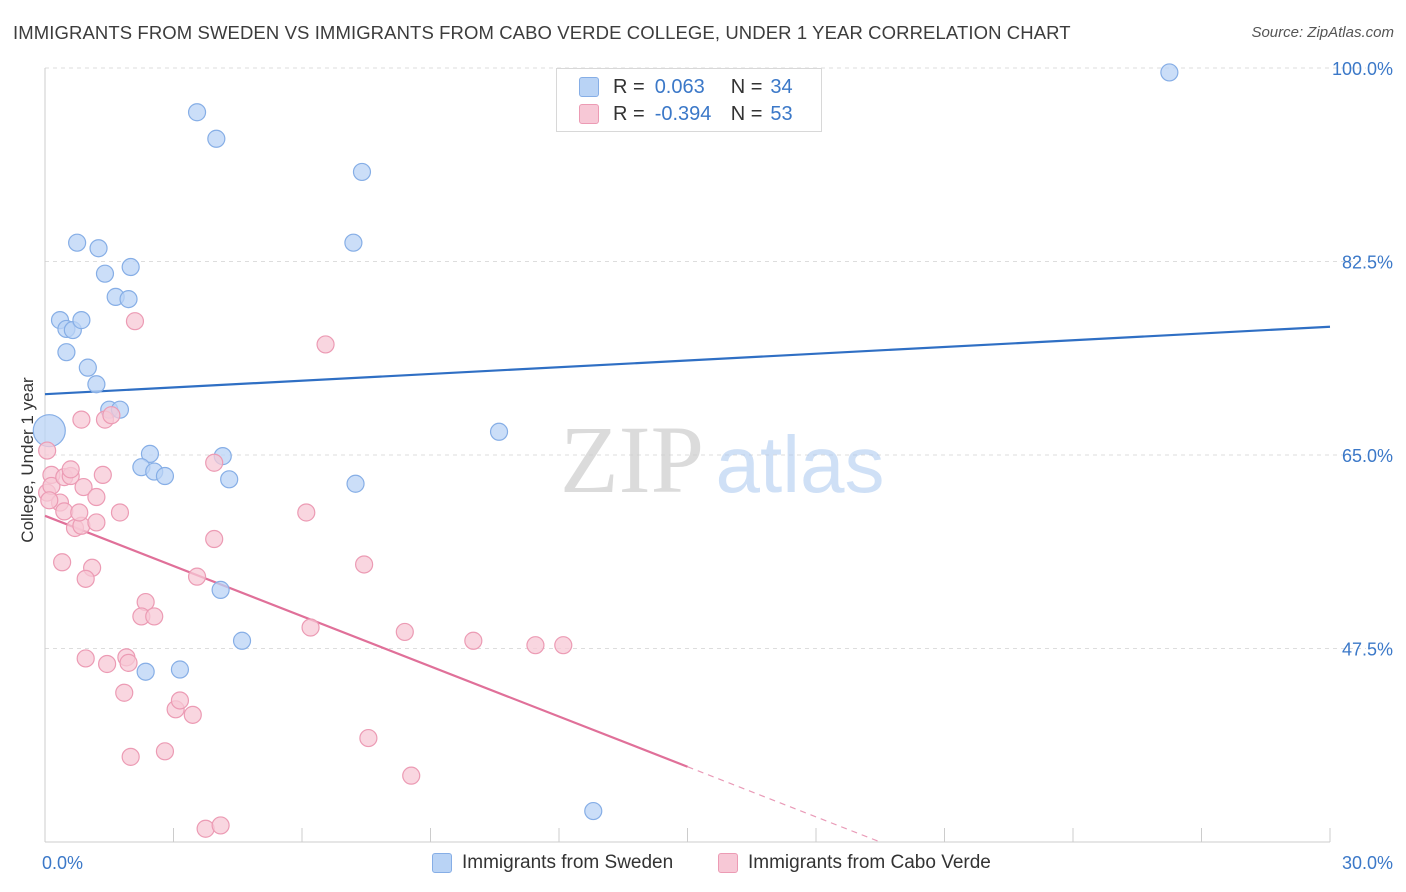 The height and width of the screenshot is (892, 1406). Describe the element at coordinates (800, 464) in the screenshot. I see `watermark-atlas: atlas` at that location.